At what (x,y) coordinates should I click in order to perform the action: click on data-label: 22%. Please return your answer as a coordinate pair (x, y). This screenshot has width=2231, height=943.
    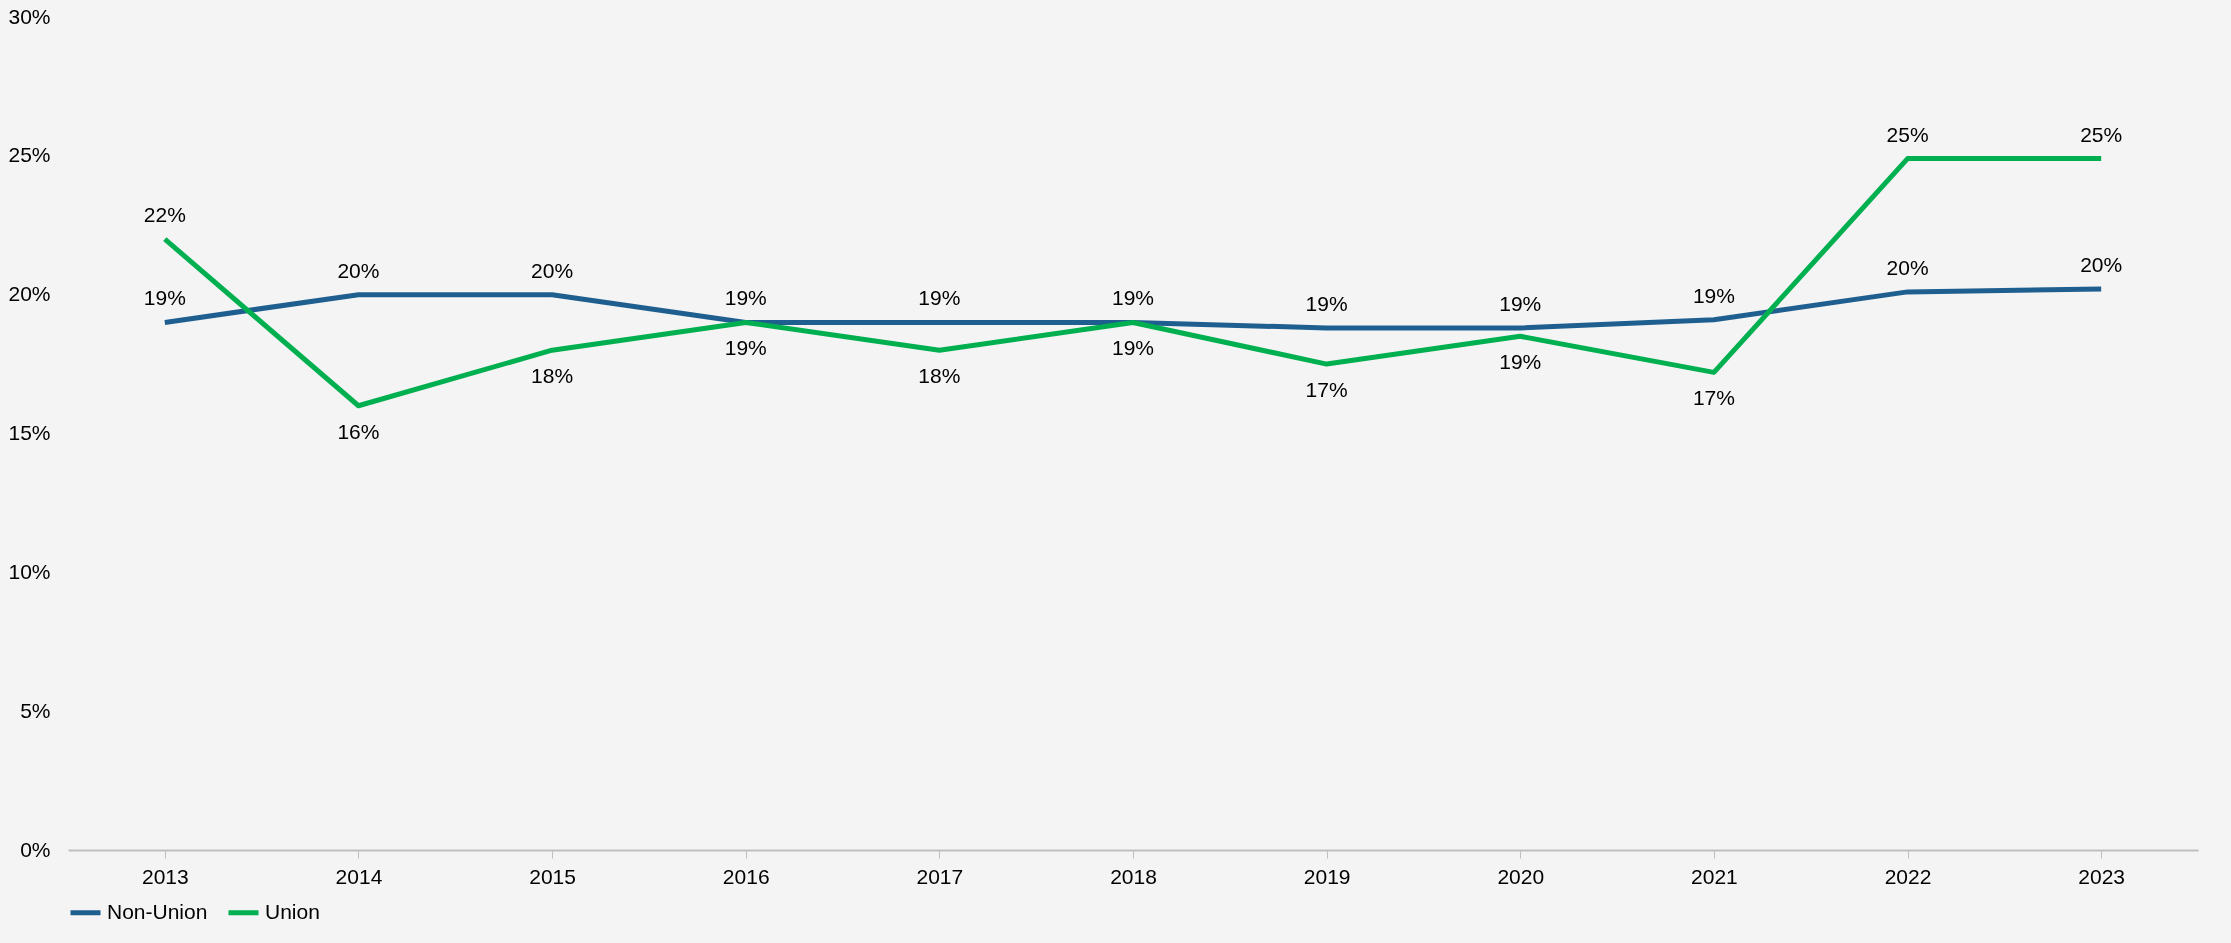
    Looking at the image, I should click on (164, 215).